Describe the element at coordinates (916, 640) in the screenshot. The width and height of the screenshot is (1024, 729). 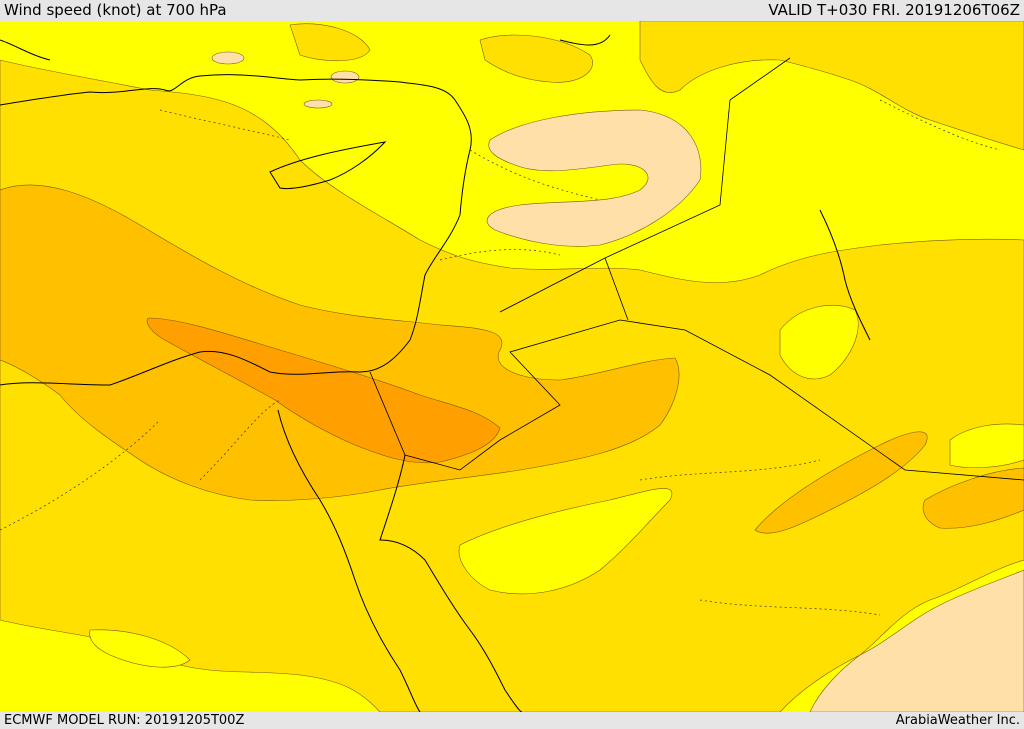
I see `calm-area-southeast` at that location.